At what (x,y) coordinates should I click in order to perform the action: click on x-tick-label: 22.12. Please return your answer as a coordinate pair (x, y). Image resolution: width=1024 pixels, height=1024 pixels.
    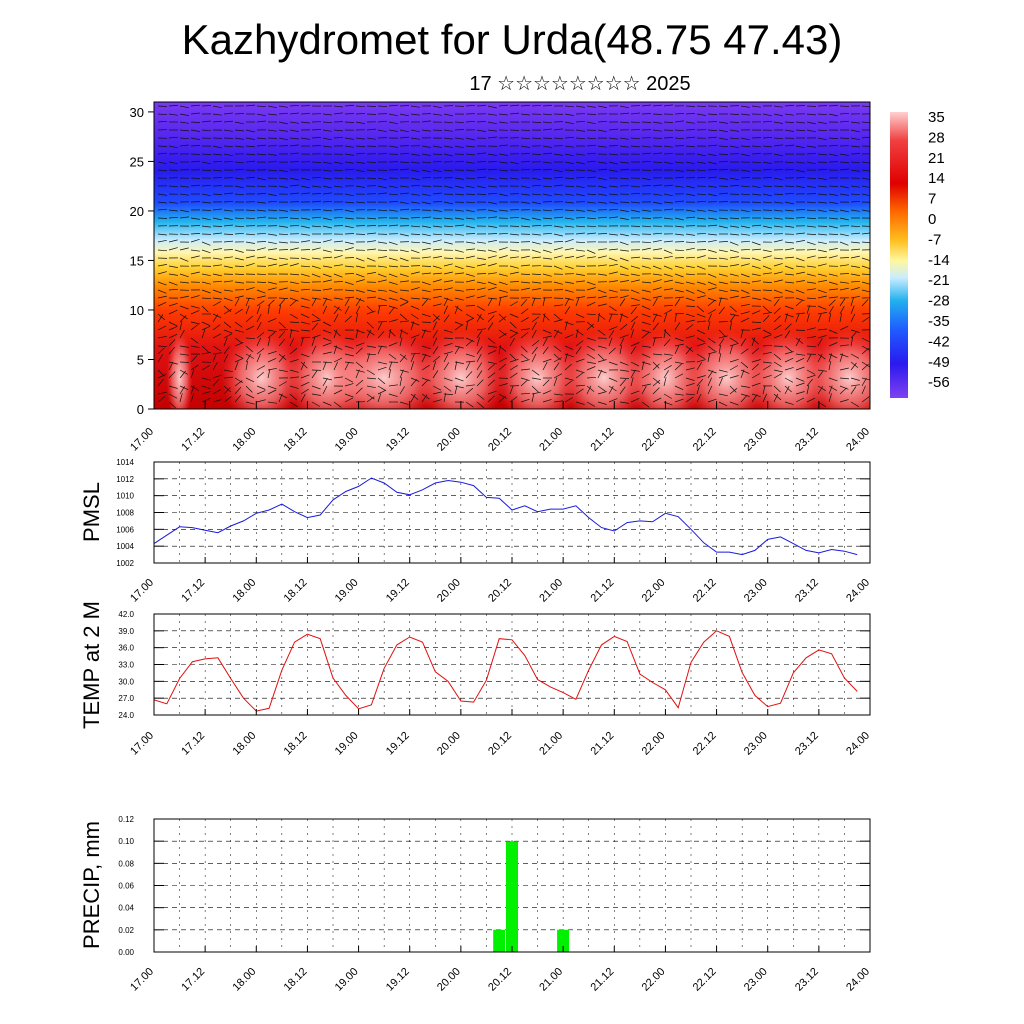
    Looking at the image, I should click on (705, 440).